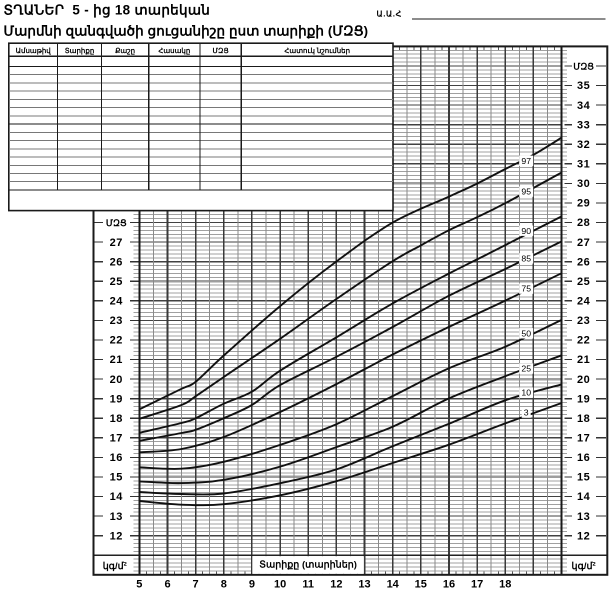 This screenshot has height=595, width=616. Describe the element at coordinates (196, 584) in the screenshot. I see `svg-text: 7` at that location.